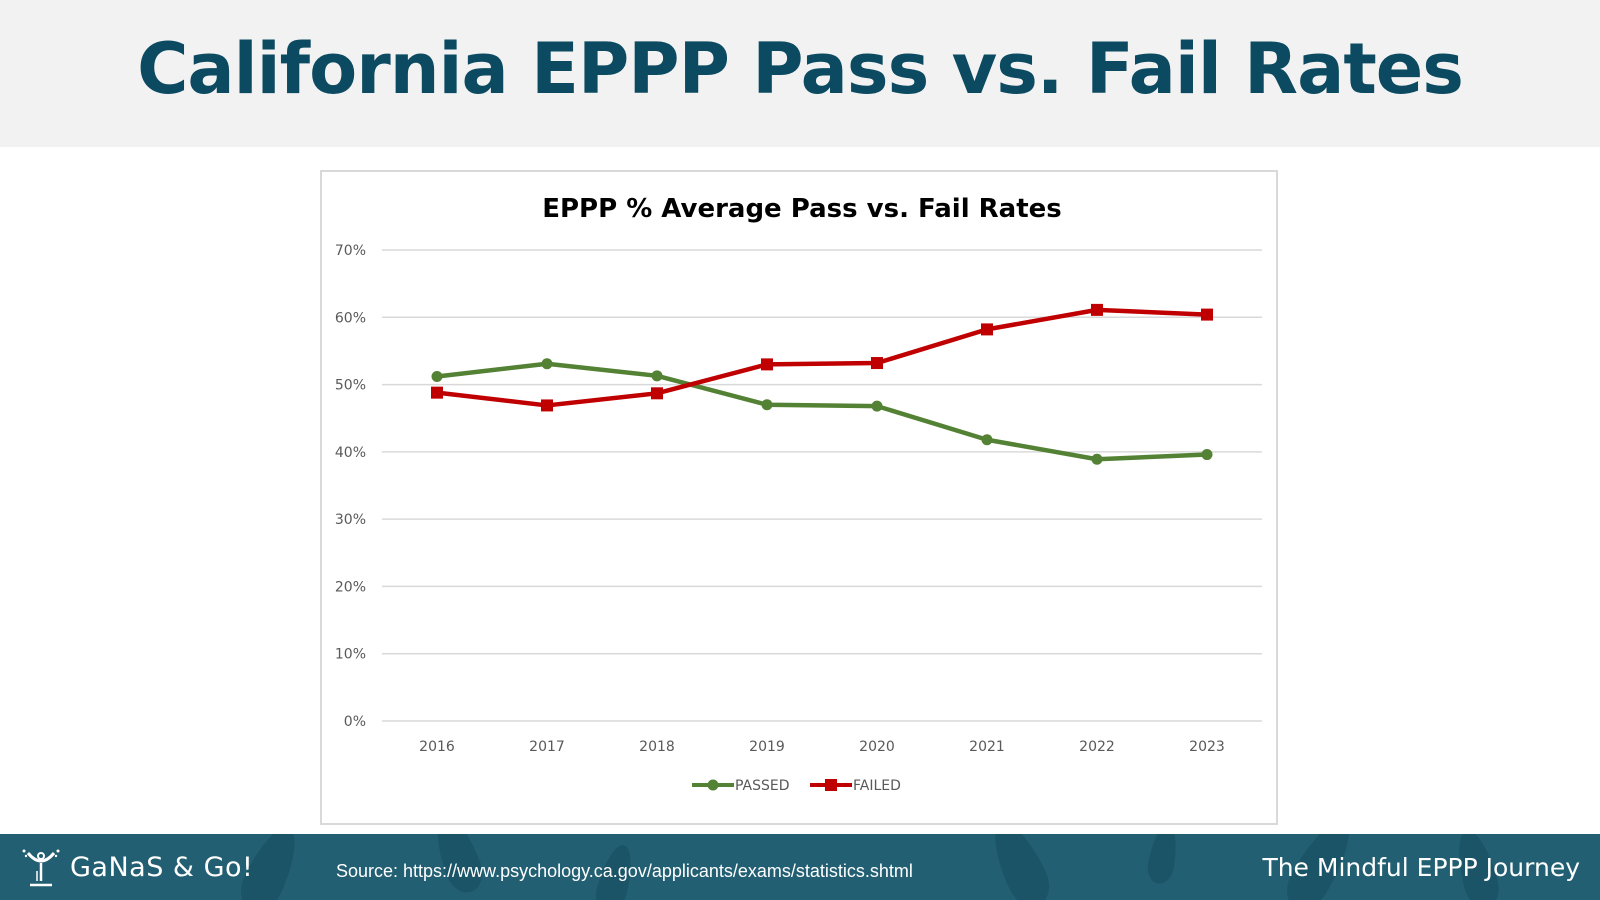  I want to click on legend: PASSED FAILED, so click(796, 786).